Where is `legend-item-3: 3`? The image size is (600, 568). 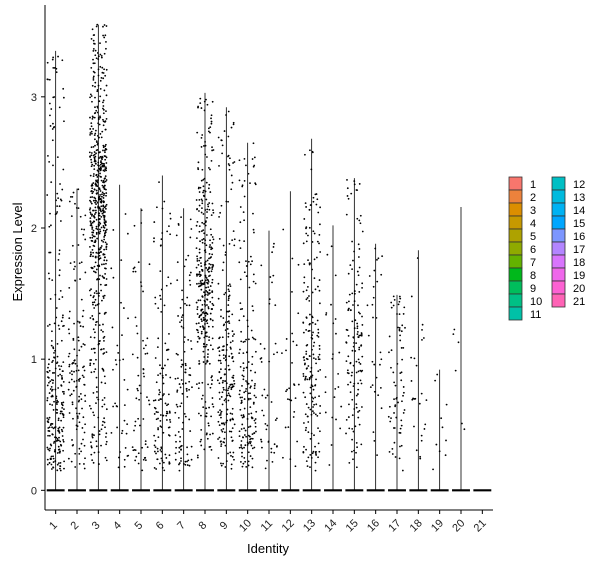 legend-item-3: 3 is located at coordinates (522, 209).